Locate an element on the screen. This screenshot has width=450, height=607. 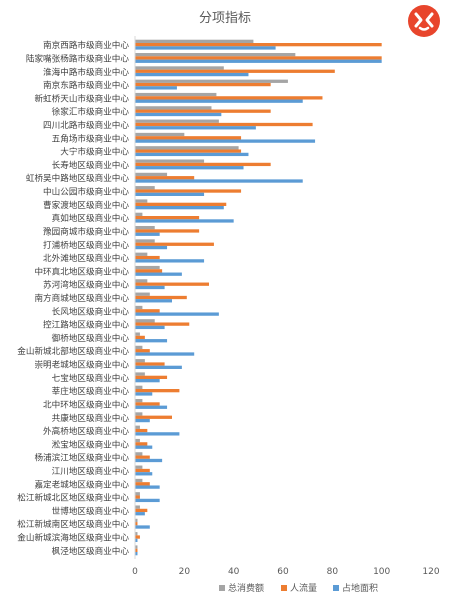
legend-label: 人流量 is located at coordinates (303, 588).